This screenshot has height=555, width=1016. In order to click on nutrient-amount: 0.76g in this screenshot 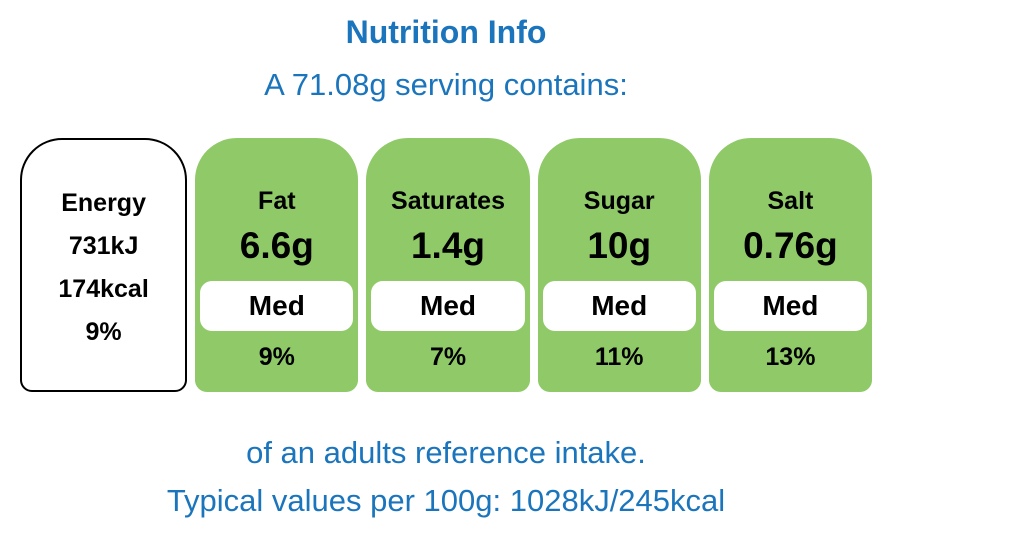, I will do `click(790, 245)`.